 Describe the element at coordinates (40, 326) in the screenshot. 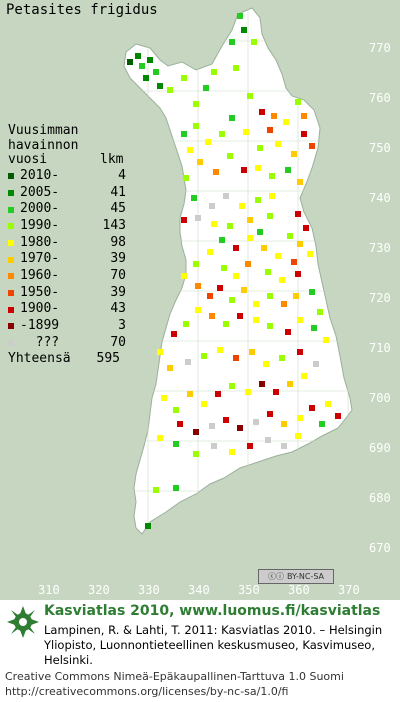

I see `legend-label: -1899` at that location.